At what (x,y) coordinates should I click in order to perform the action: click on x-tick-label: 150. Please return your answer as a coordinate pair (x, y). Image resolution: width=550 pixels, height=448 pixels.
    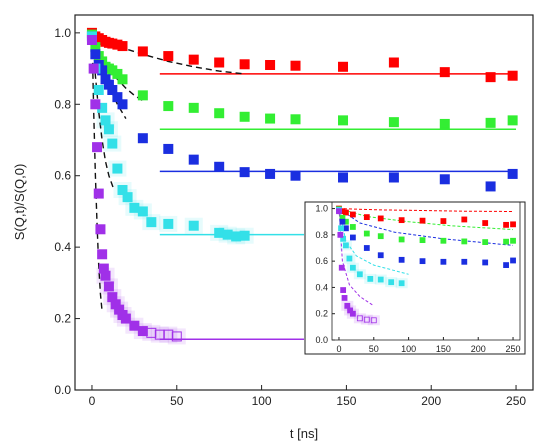
    Looking at the image, I should click on (346, 401).